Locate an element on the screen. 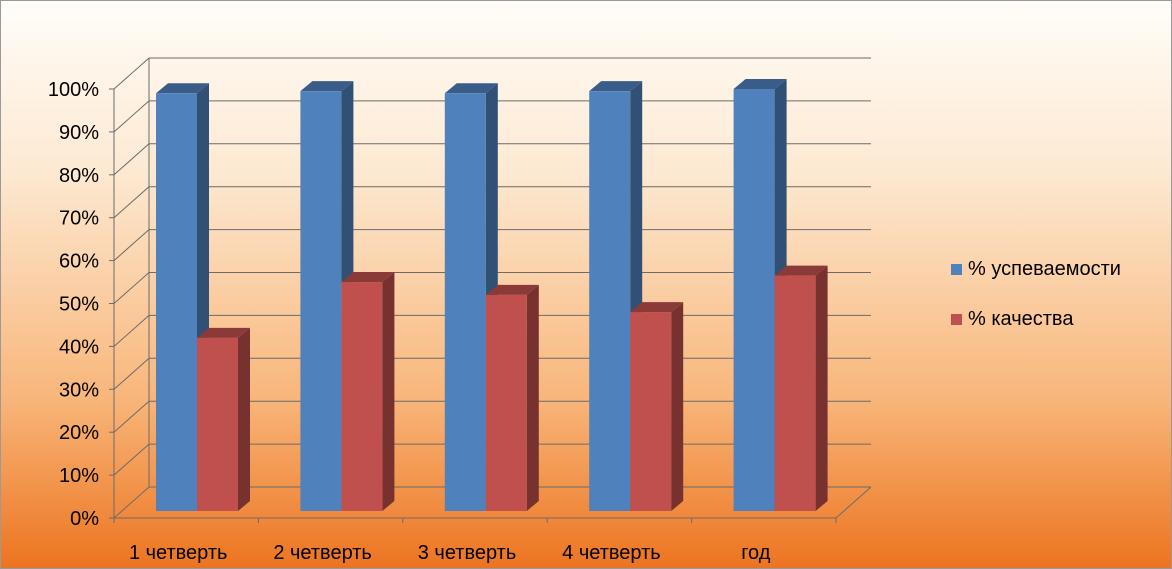  legend-item-success: % успеваемости is located at coordinates (1036, 269).